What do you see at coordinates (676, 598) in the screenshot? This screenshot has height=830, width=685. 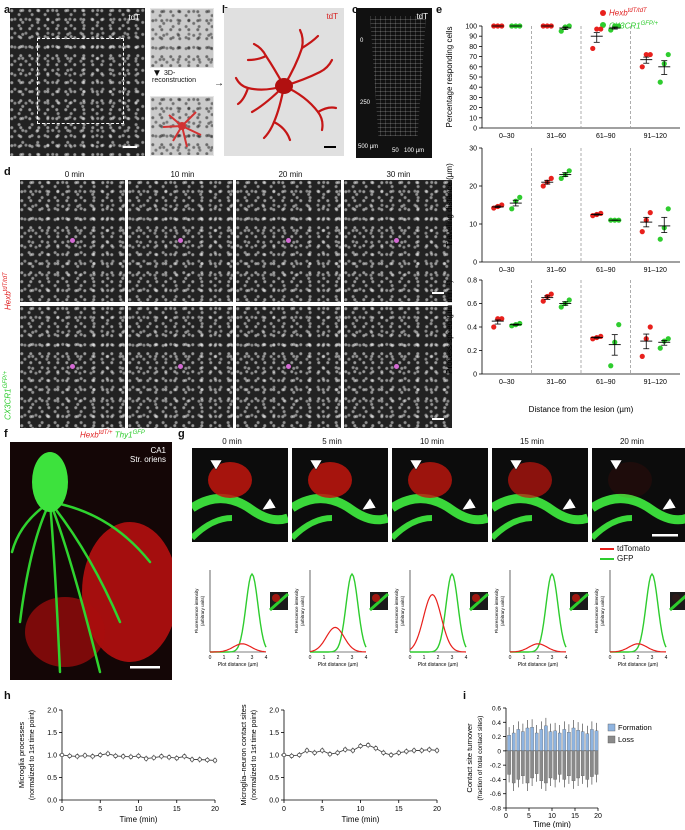 I see `inset-process` at bounding box center [676, 598].